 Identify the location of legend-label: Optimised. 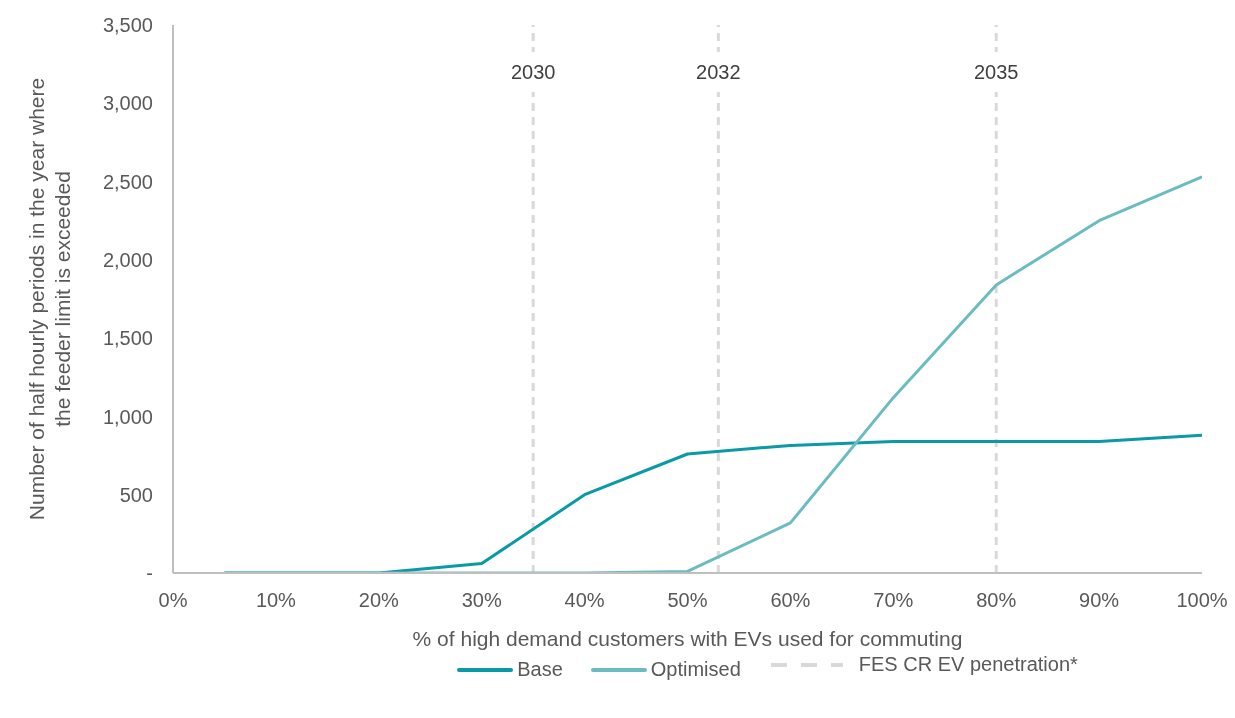
(695, 669).